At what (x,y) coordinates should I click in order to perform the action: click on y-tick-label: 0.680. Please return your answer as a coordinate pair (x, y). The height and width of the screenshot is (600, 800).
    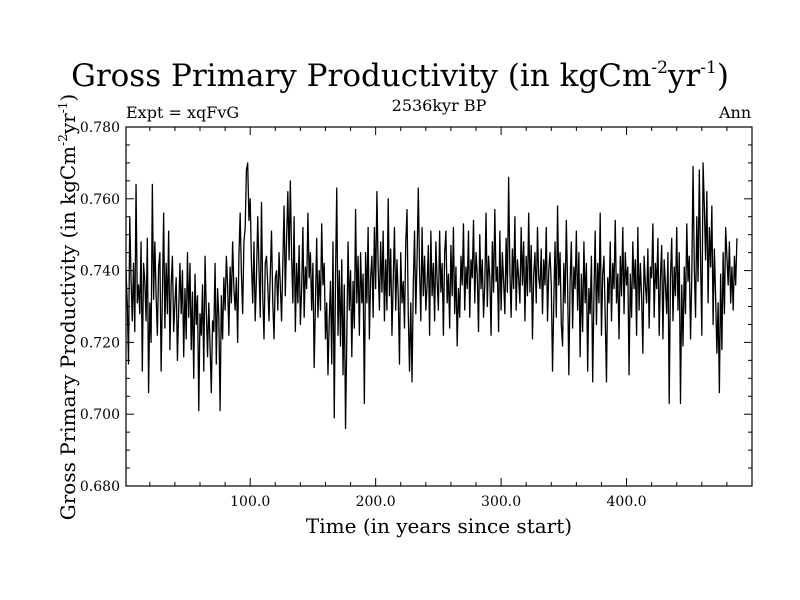
    Looking at the image, I should click on (100, 487).